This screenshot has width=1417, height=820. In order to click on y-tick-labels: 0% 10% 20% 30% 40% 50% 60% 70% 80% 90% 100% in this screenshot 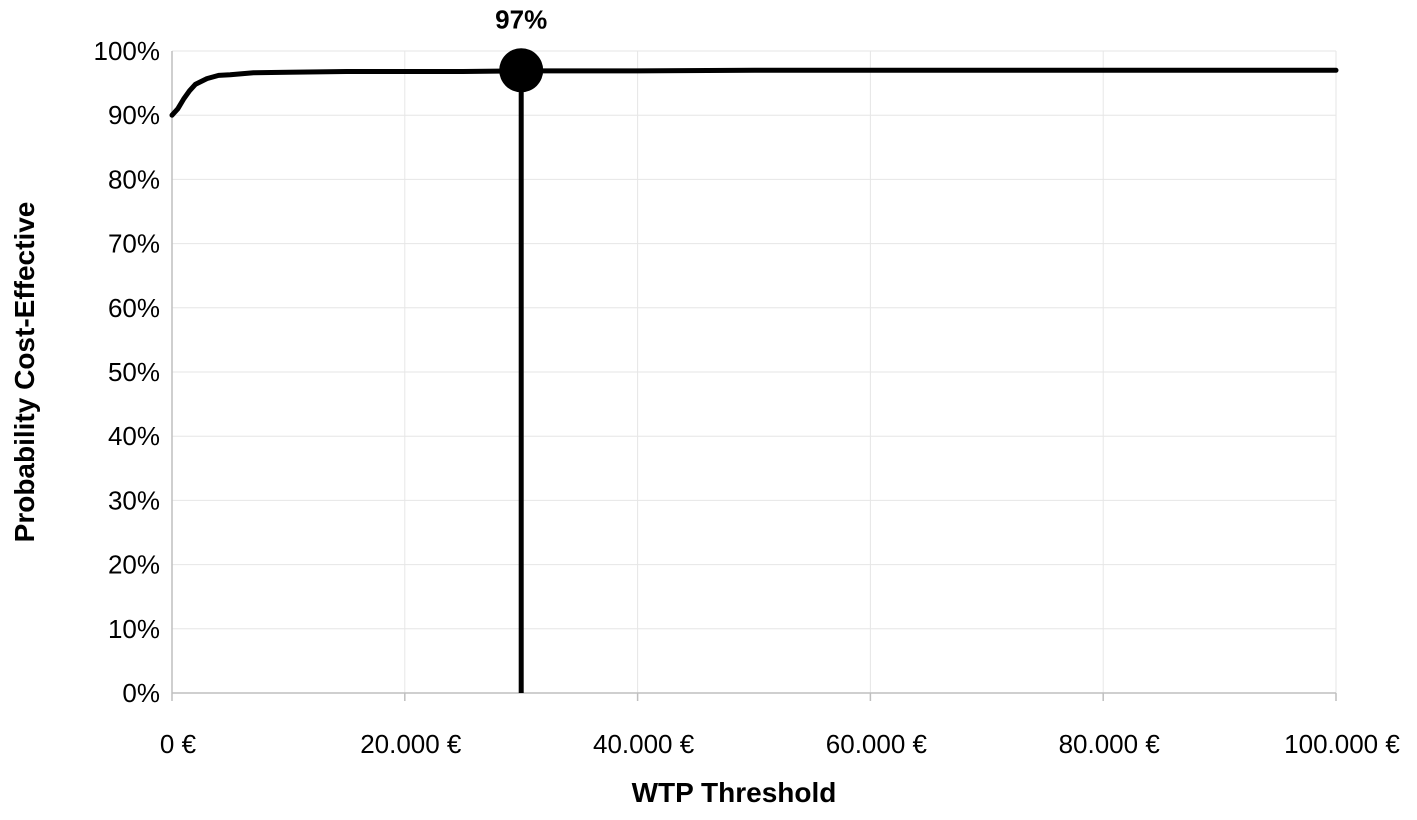, I will do `click(127, 372)`.